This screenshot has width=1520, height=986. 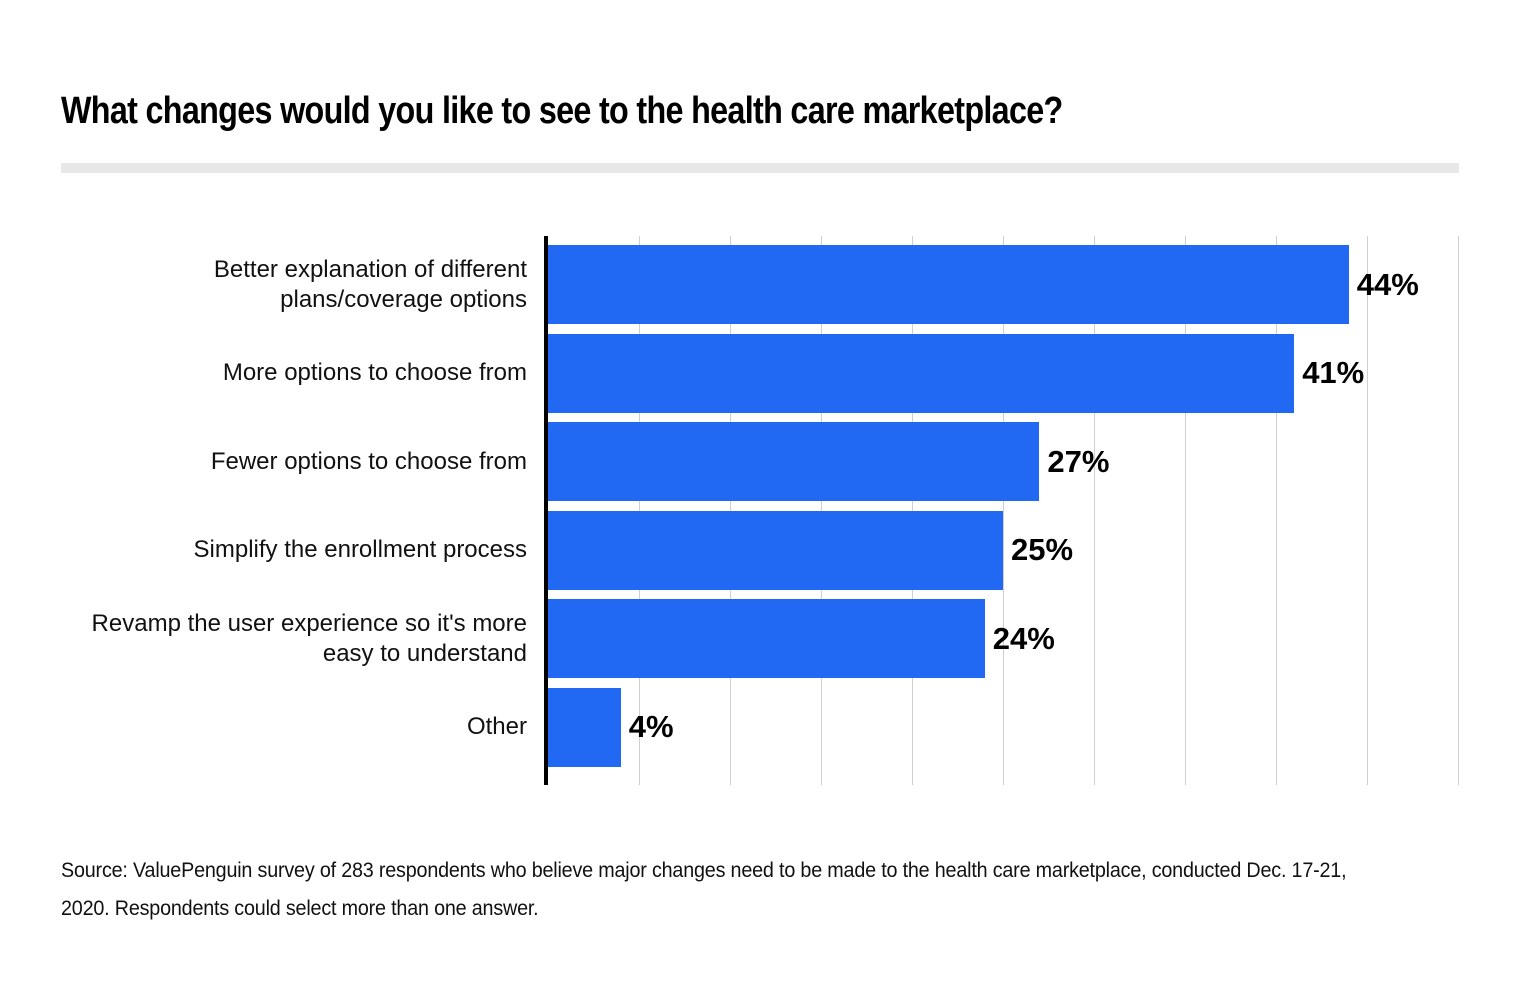 I want to click on category-label: Simplify the enrollment process, so click(x=360, y=550).